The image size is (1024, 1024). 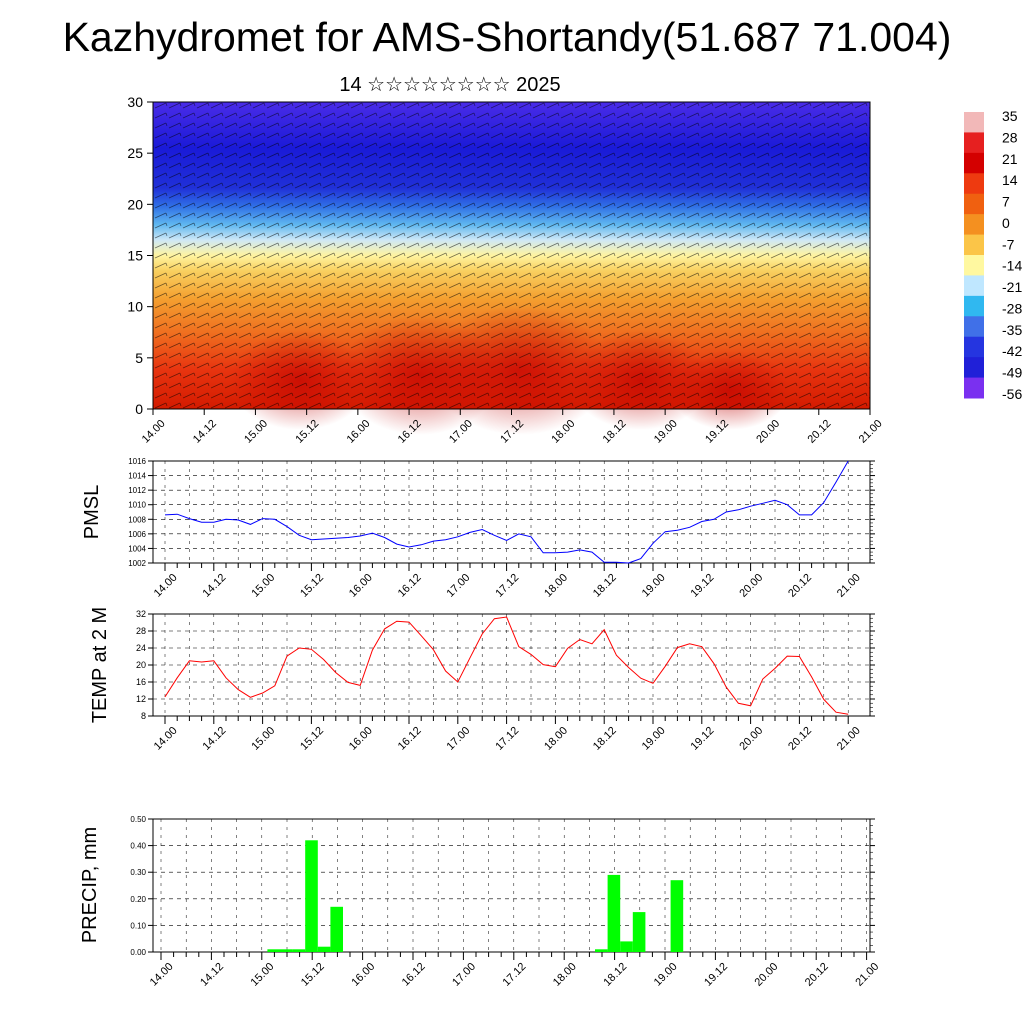 What do you see at coordinates (143, 716) in the screenshot?
I see `y-tick-label: 8` at bounding box center [143, 716].